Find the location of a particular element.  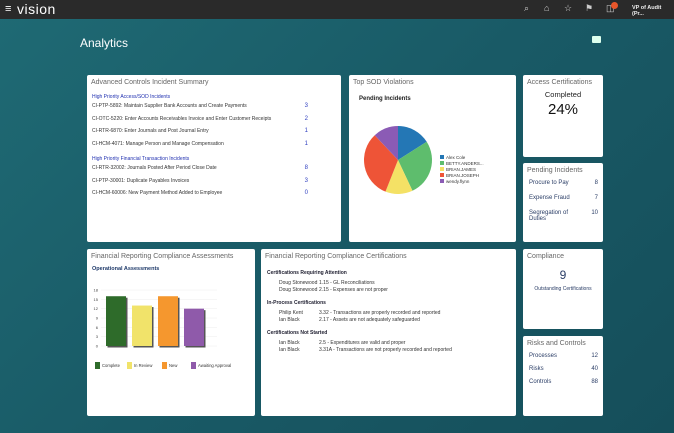

legend-label: Awaiting Approval is located at coordinates (214, 365).